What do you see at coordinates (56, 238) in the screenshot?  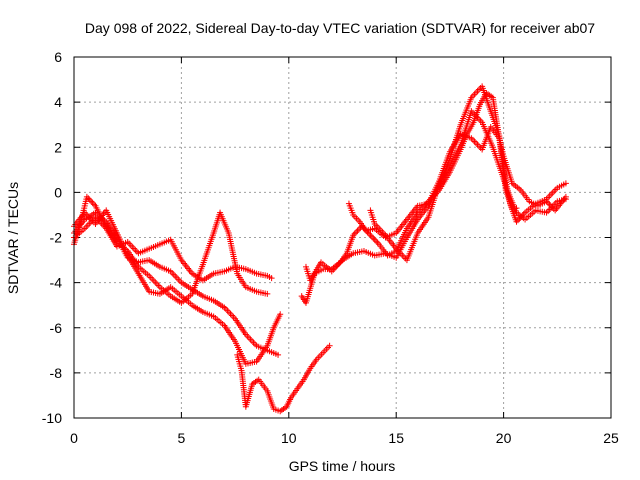 I see `y-tick-label: -2` at bounding box center [56, 238].